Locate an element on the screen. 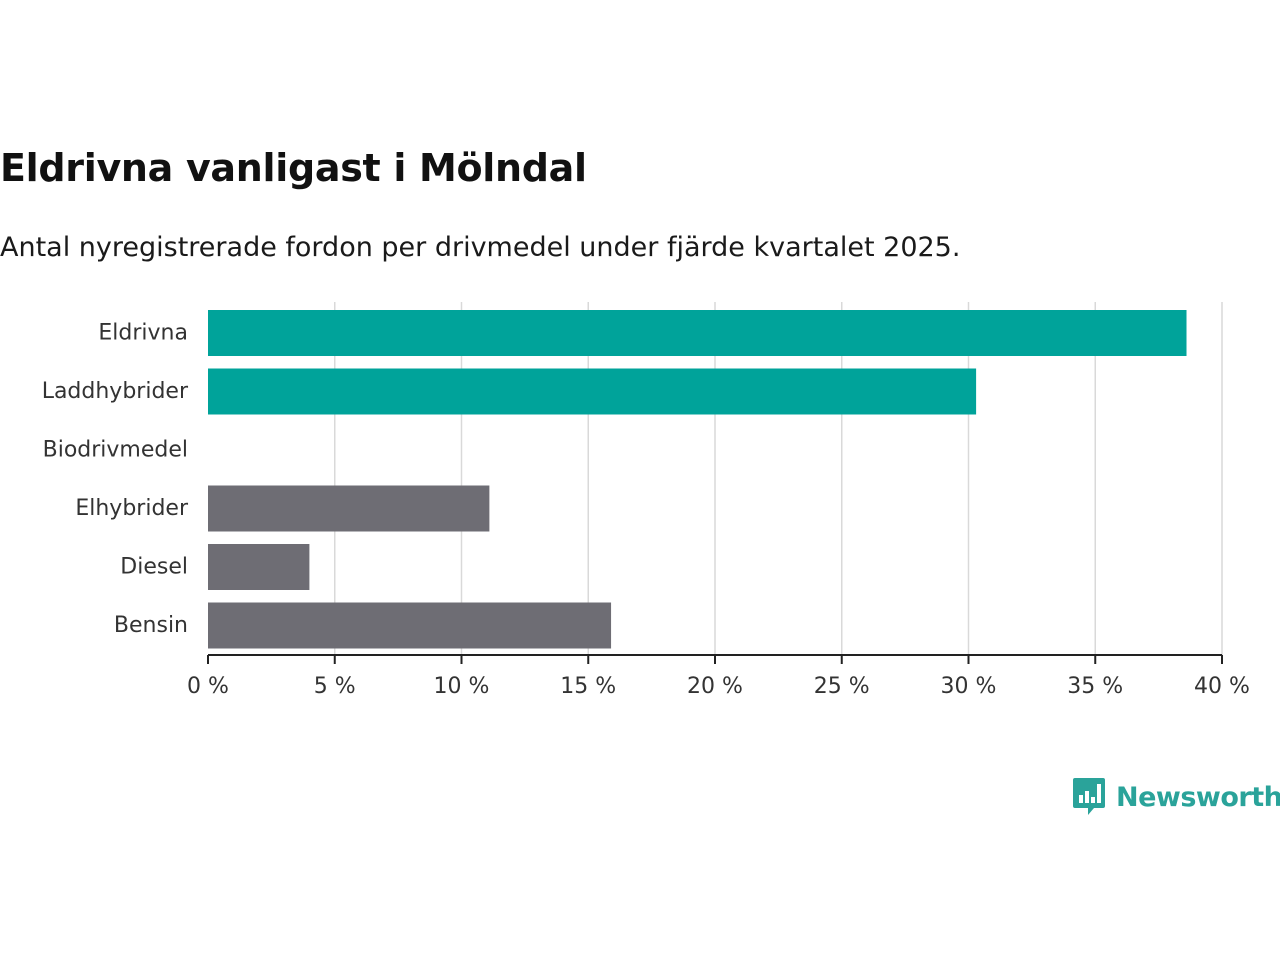  category-label-laddhybrider: Laddhybrider is located at coordinates (115, 391).